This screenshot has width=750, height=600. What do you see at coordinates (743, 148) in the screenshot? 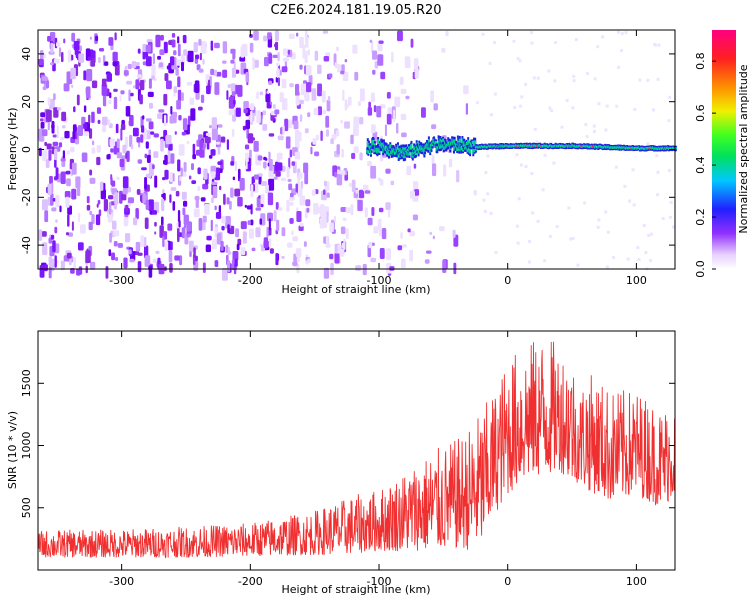
I see `colorbar-label: Normalized spectral amplitude` at bounding box center [743, 148].